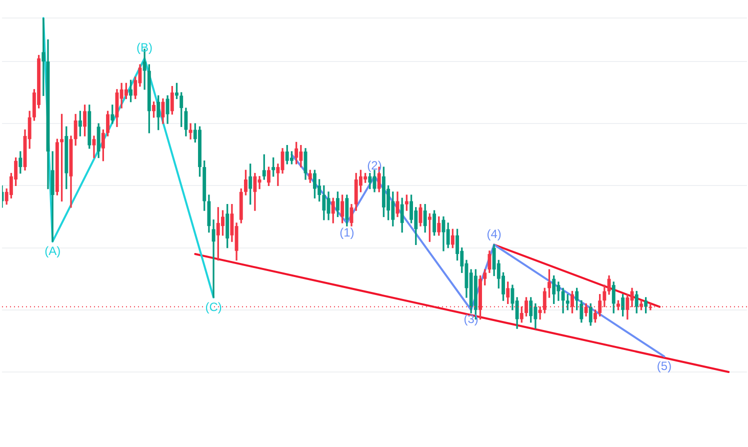  Describe the element at coordinates (213, 307) in the screenshot. I see `annotation: (C)` at that location.